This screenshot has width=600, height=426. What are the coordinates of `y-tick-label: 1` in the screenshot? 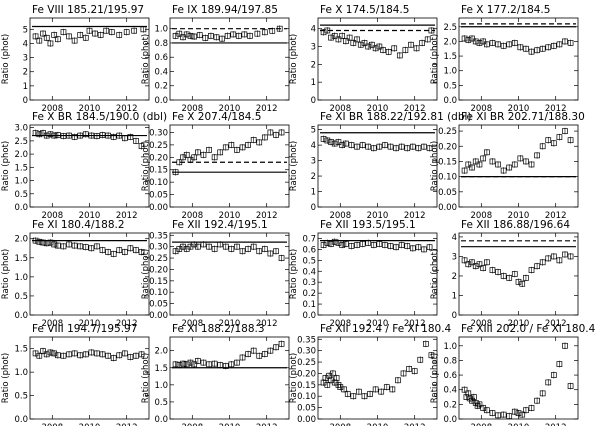 It's located at (313, 193).